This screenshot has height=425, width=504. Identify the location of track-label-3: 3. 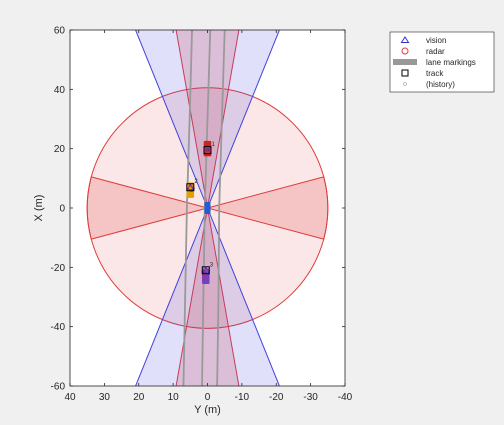
(212, 265).